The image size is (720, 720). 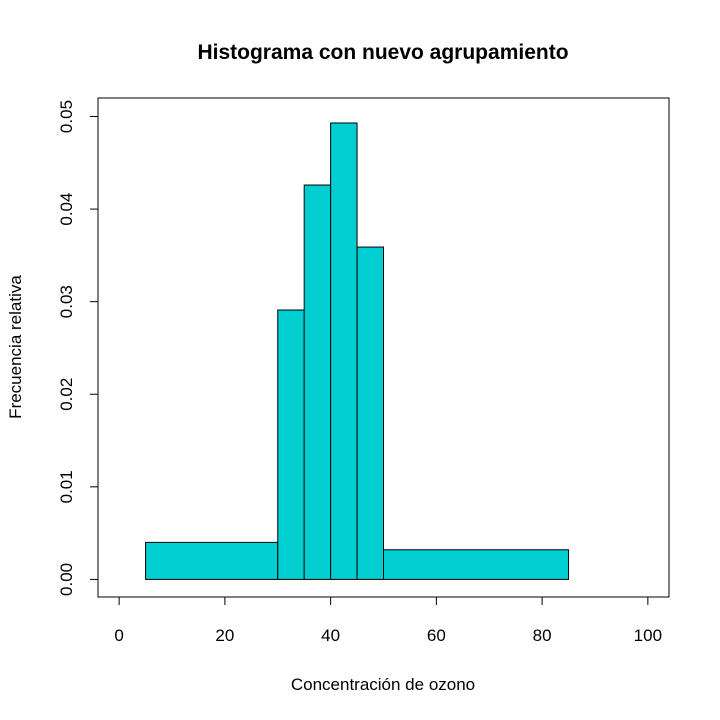 What do you see at coordinates (66, 301) in the screenshot?
I see `y-tick-label: 0.03` at bounding box center [66, 301].